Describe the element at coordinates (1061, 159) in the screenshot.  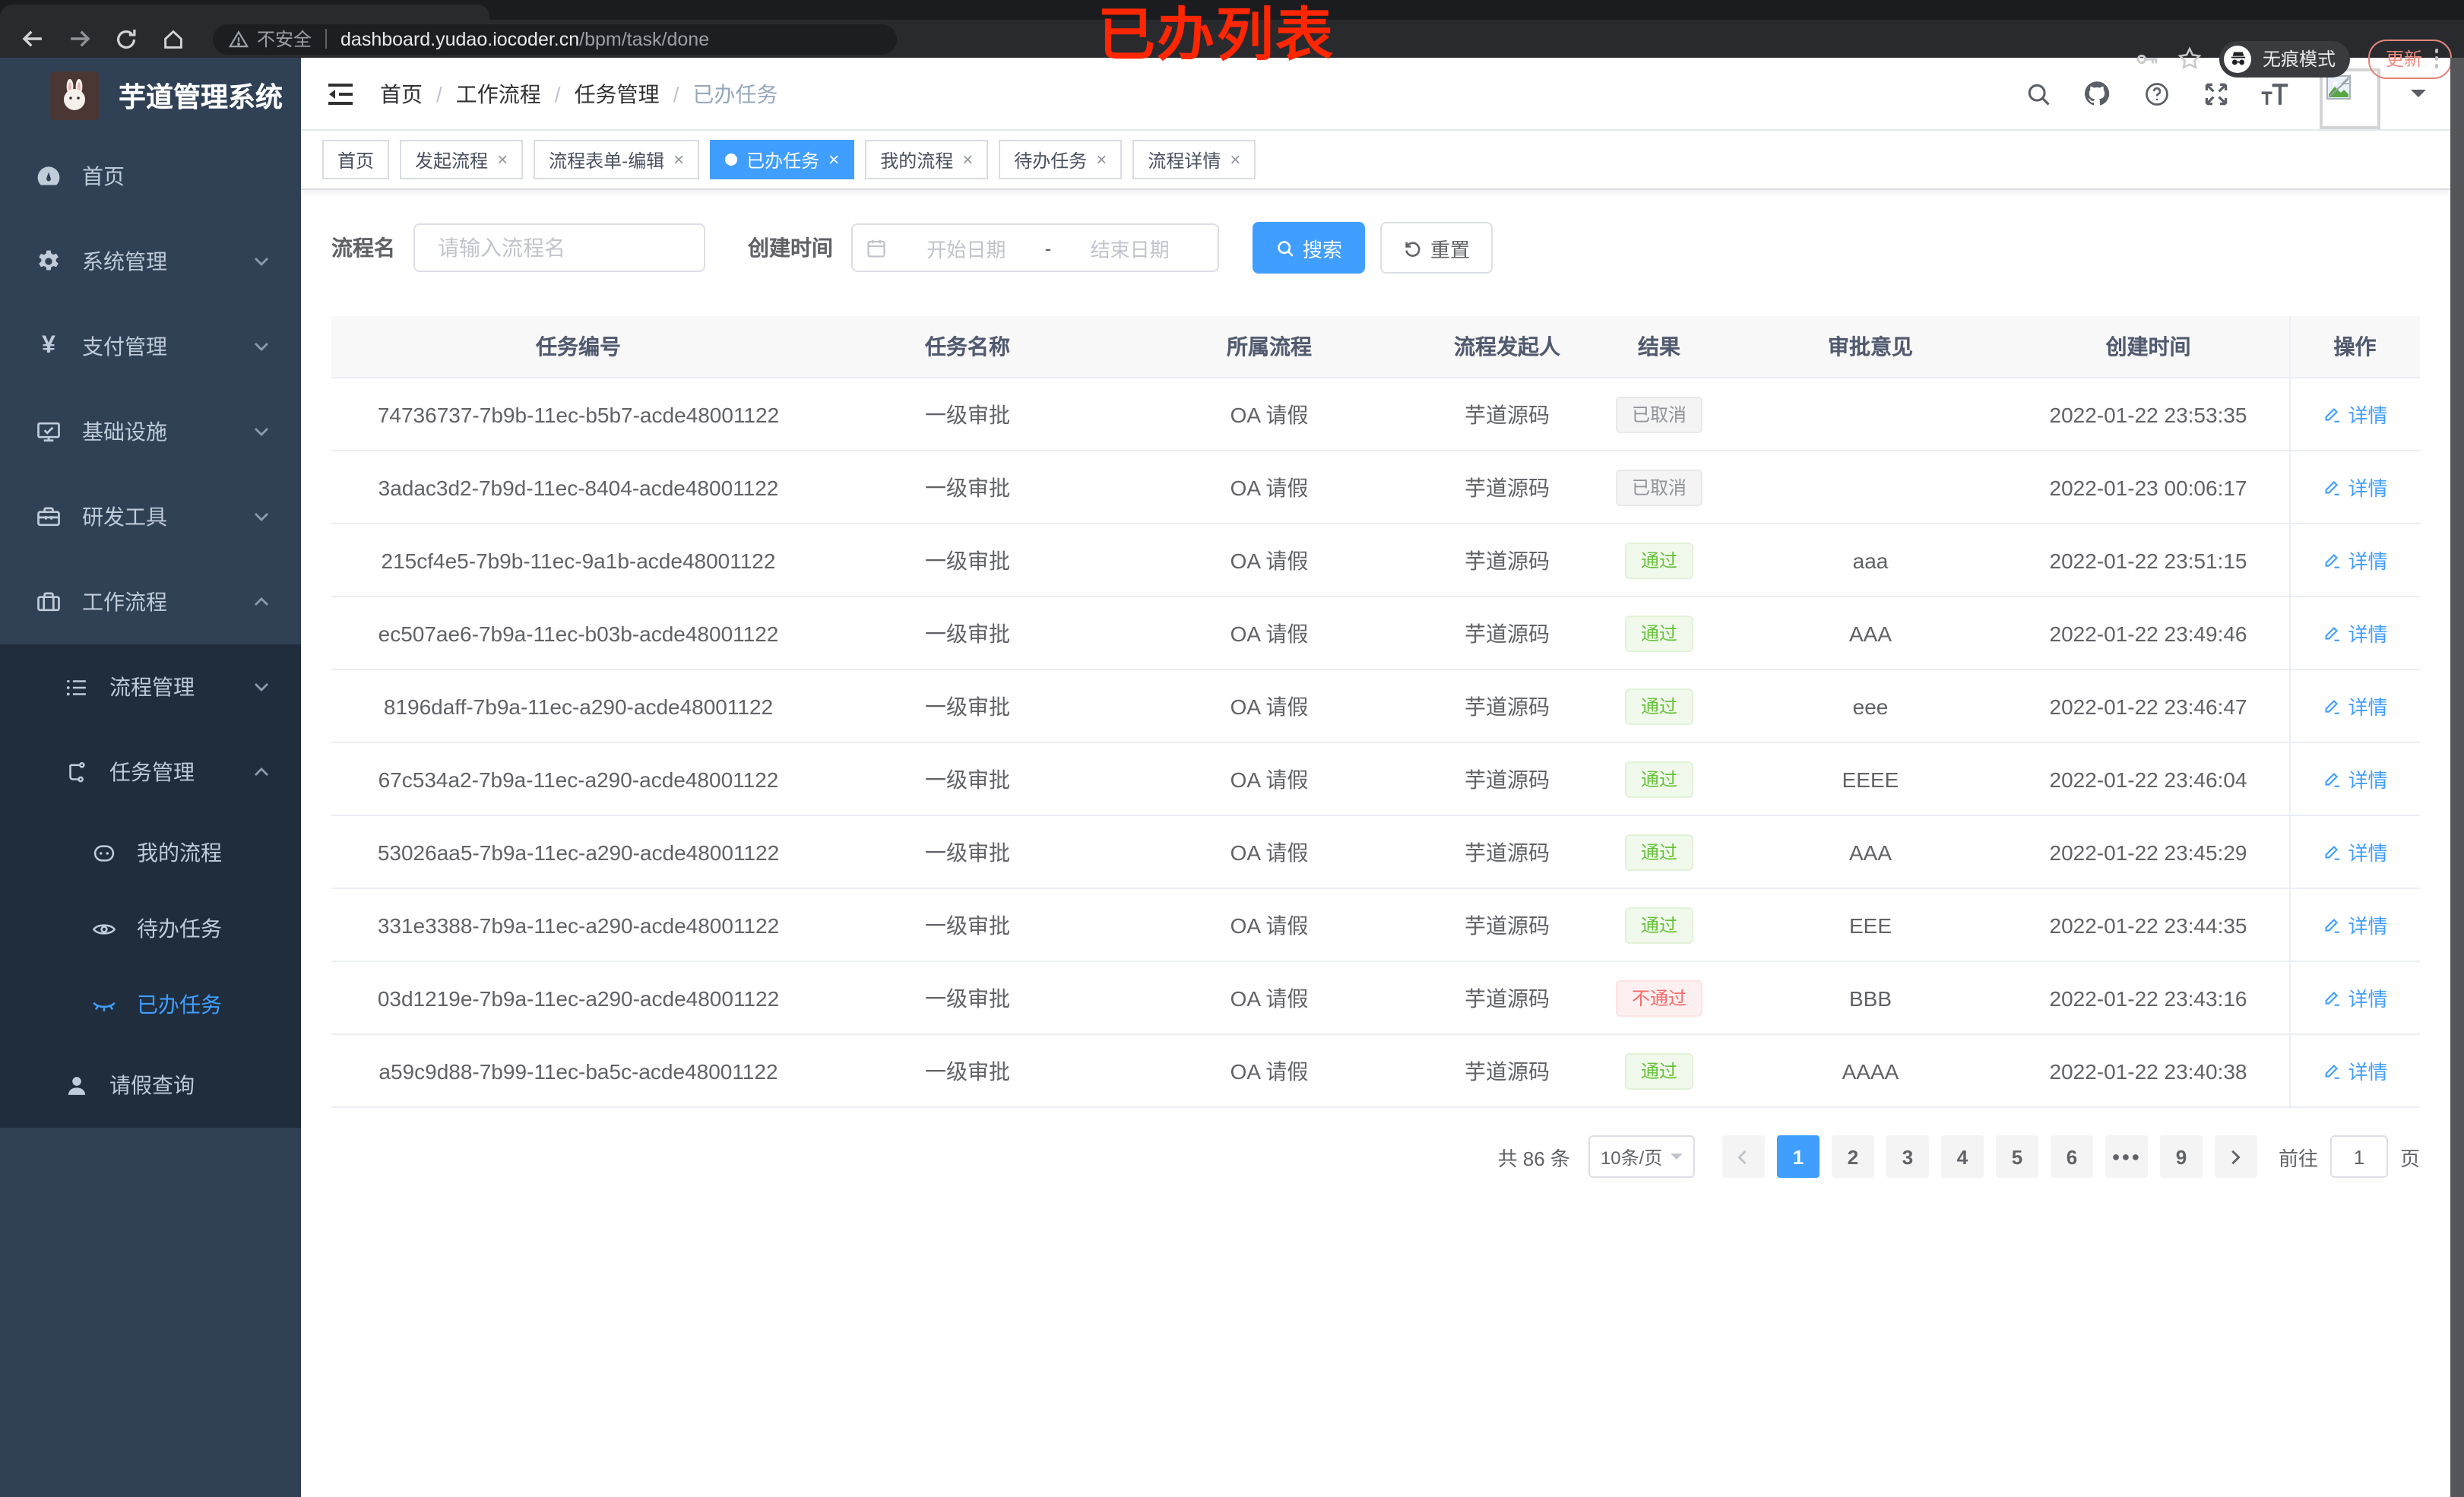
I see `tab-todo-tasks: 待办任务 ×` at that location.